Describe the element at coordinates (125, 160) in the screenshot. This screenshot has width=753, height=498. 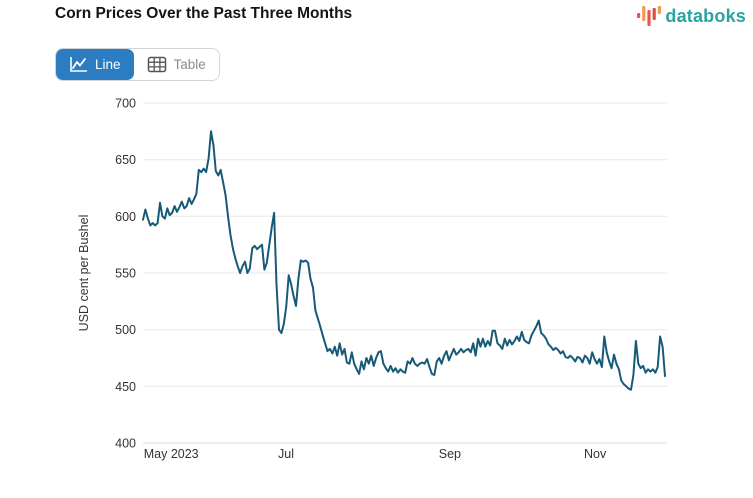
I see `y-tick-label: 650` at that location.